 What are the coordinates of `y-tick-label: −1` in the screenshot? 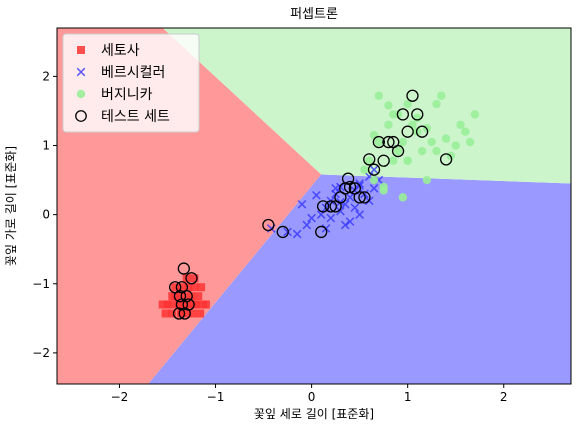 It's located at (41, 284).